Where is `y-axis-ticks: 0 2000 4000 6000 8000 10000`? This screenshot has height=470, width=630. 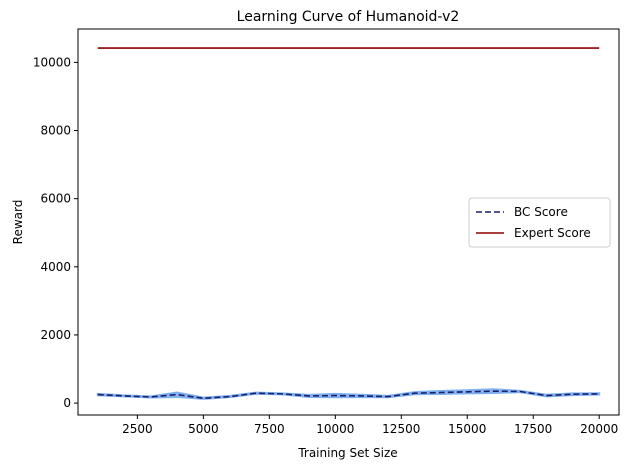 y-axis-ticks: 0 2000 4000 6000 8000 10000 is located at coordinates (55, 232).